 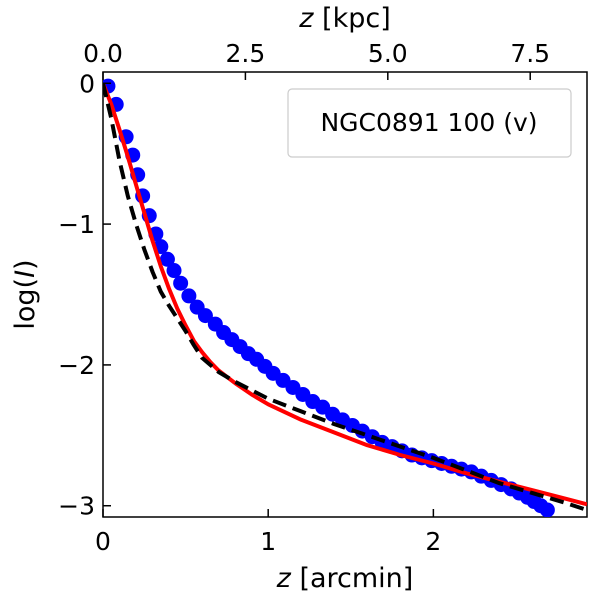 I want to click on y-axis-label-suffix: ), so click(x=25, y=264).